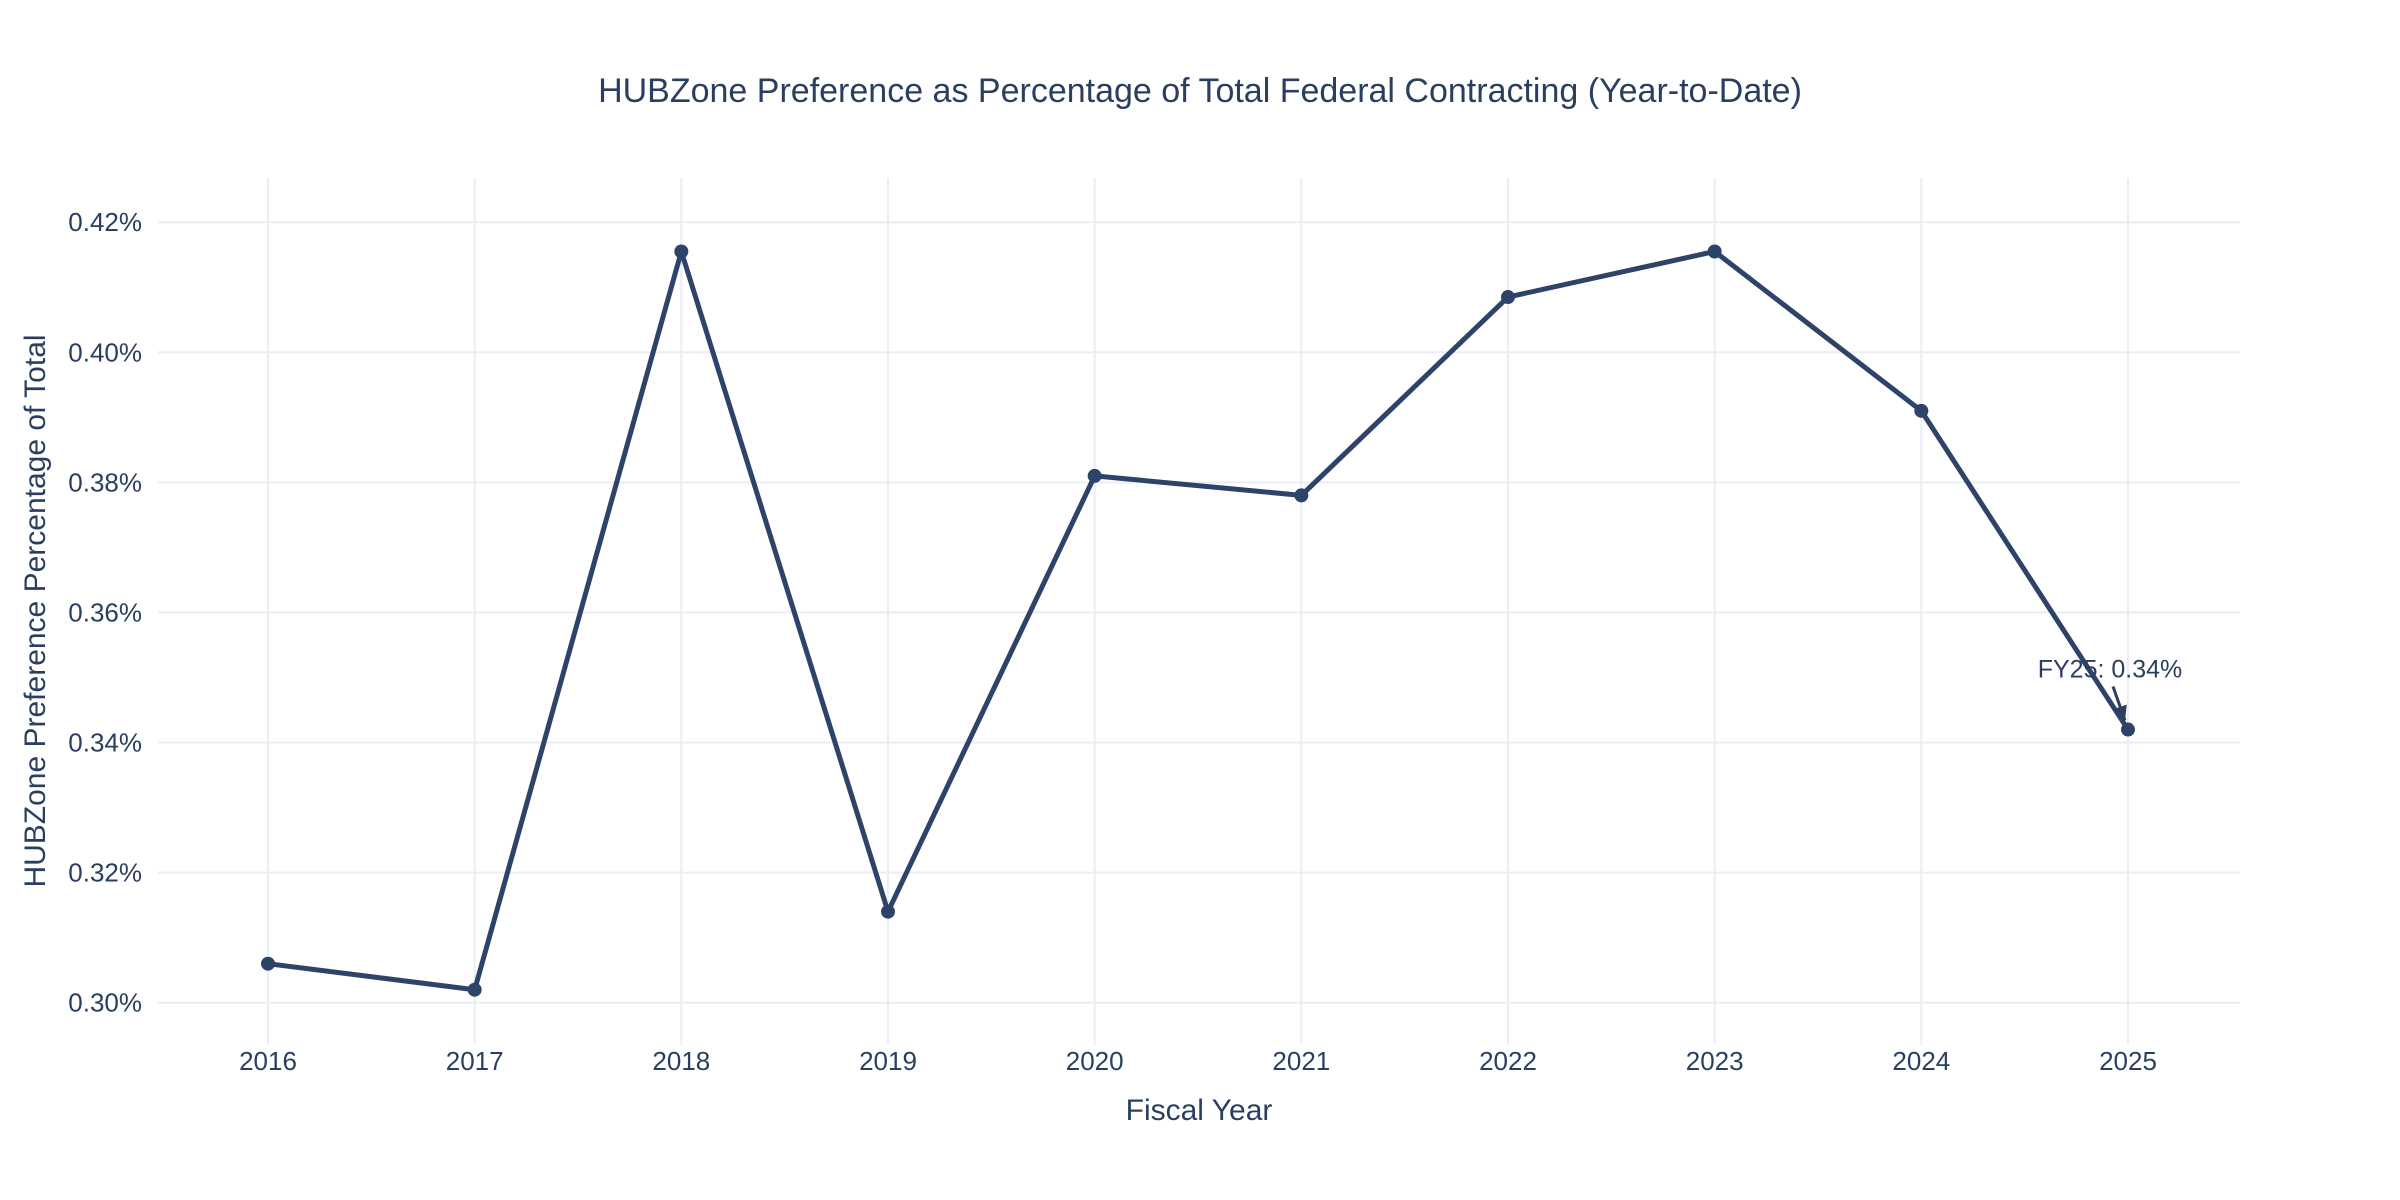  Describe the element at coordinates (888, 1061) in the screenshot. I see `x-tick-label: 2019` at that location.